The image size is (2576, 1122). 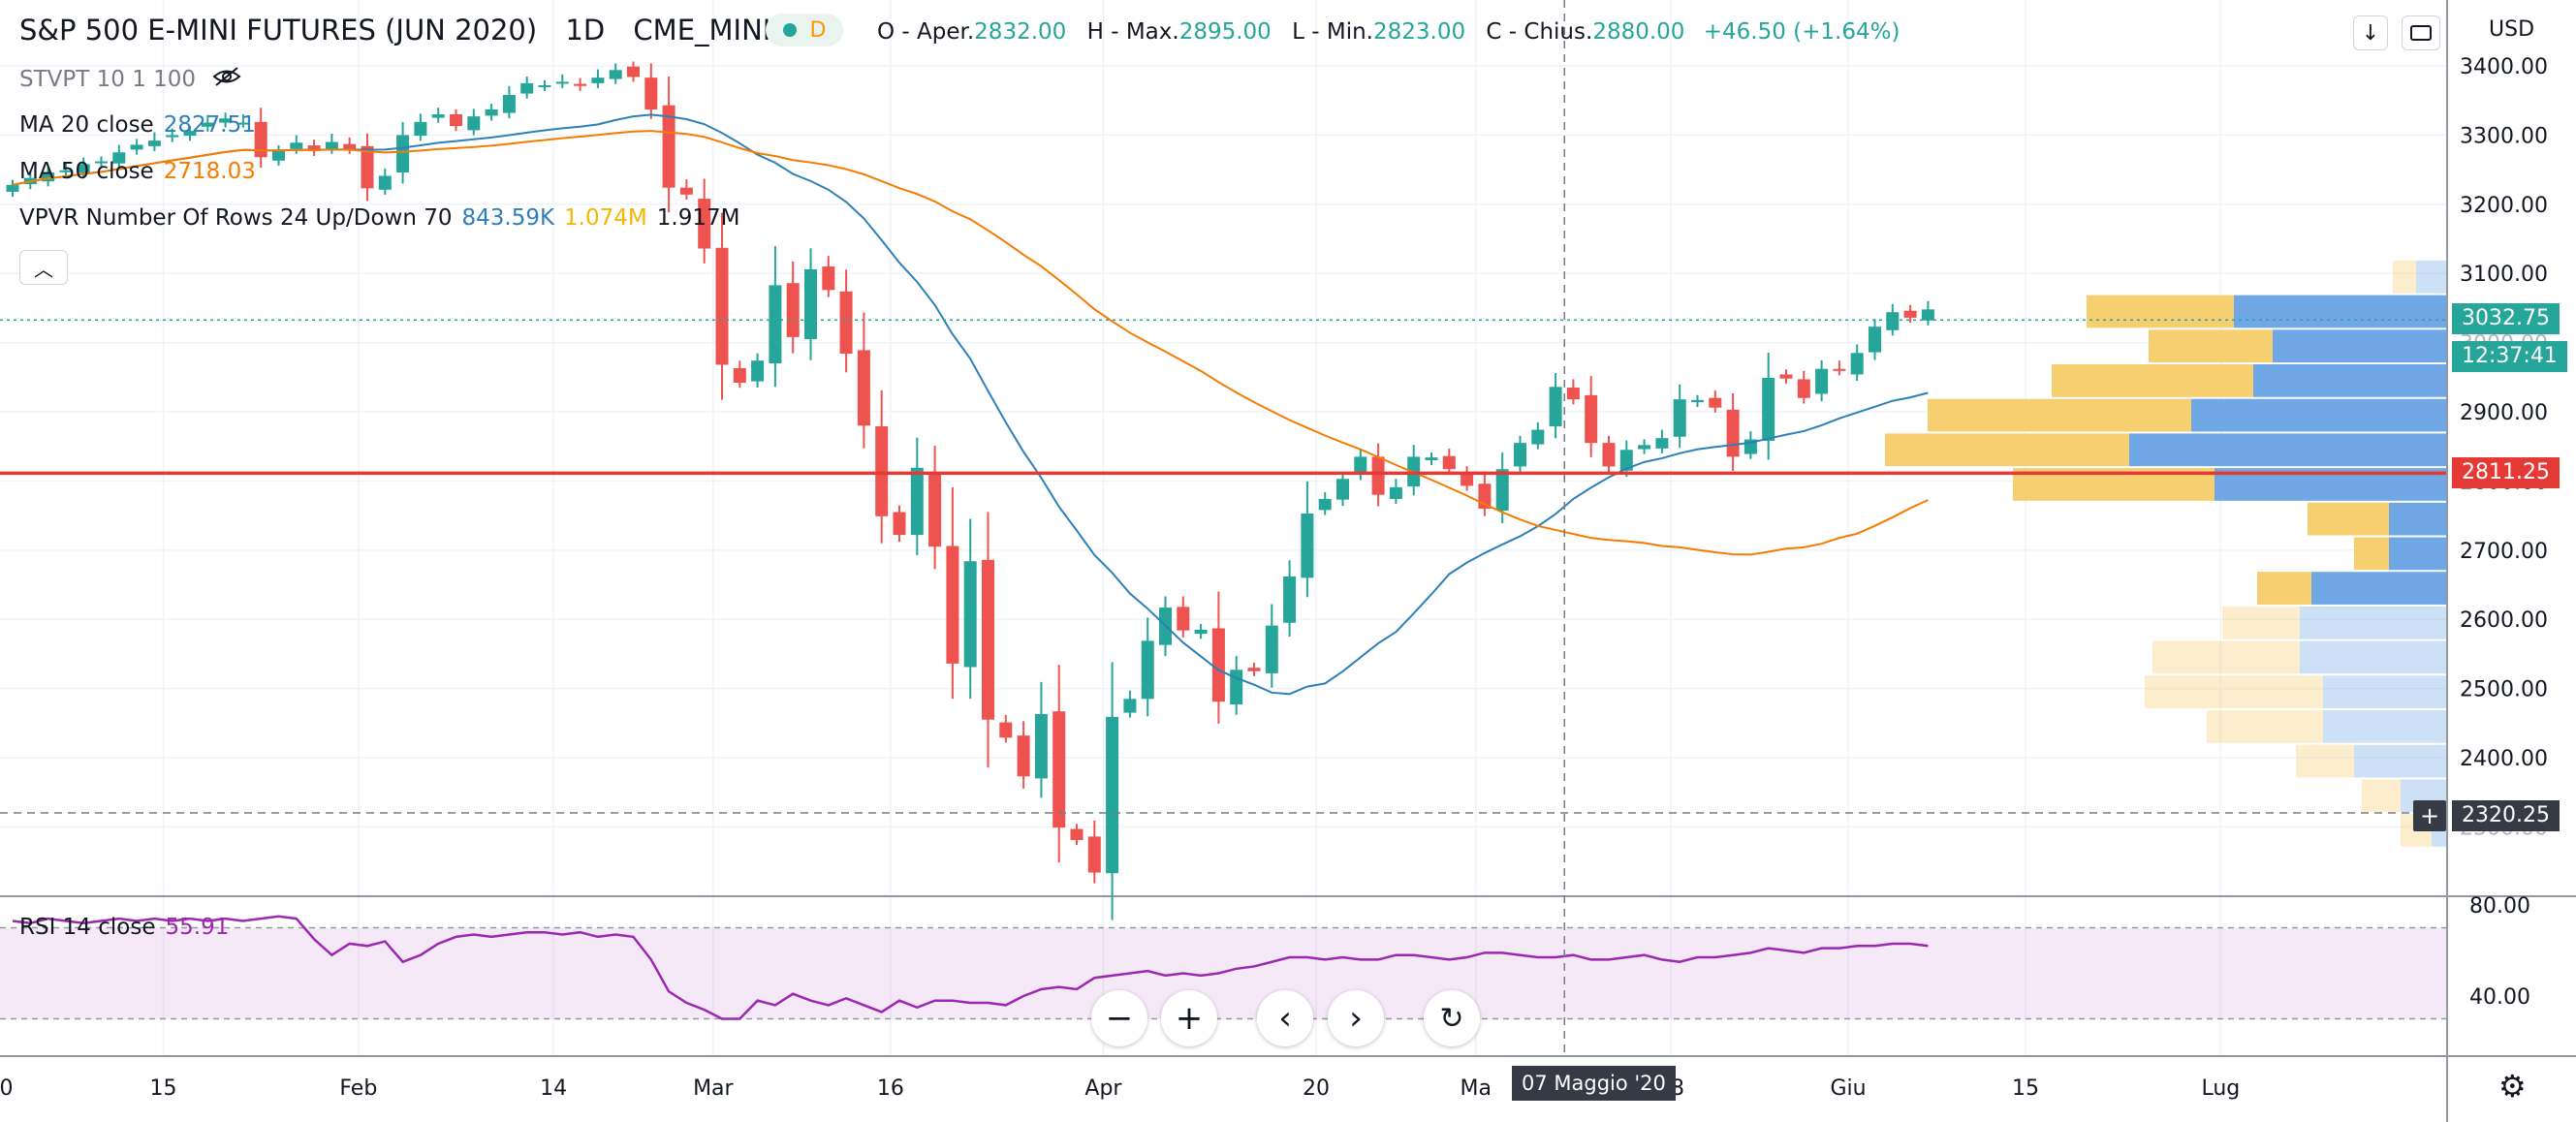 What do you see at coordinates (1419, 32) in the screenshot?
I see `low-value: 2823.00` at bounding box center [1419, 32].